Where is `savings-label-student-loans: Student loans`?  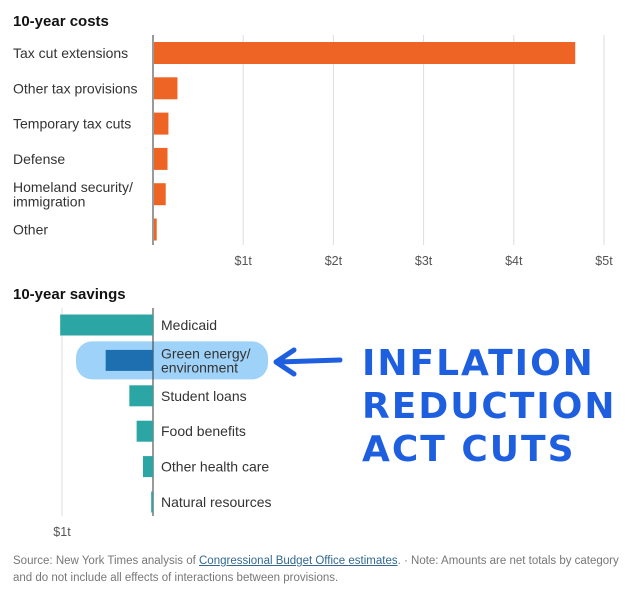
savings-label-student-loans: Student loans is located at coordinates (204, 396).